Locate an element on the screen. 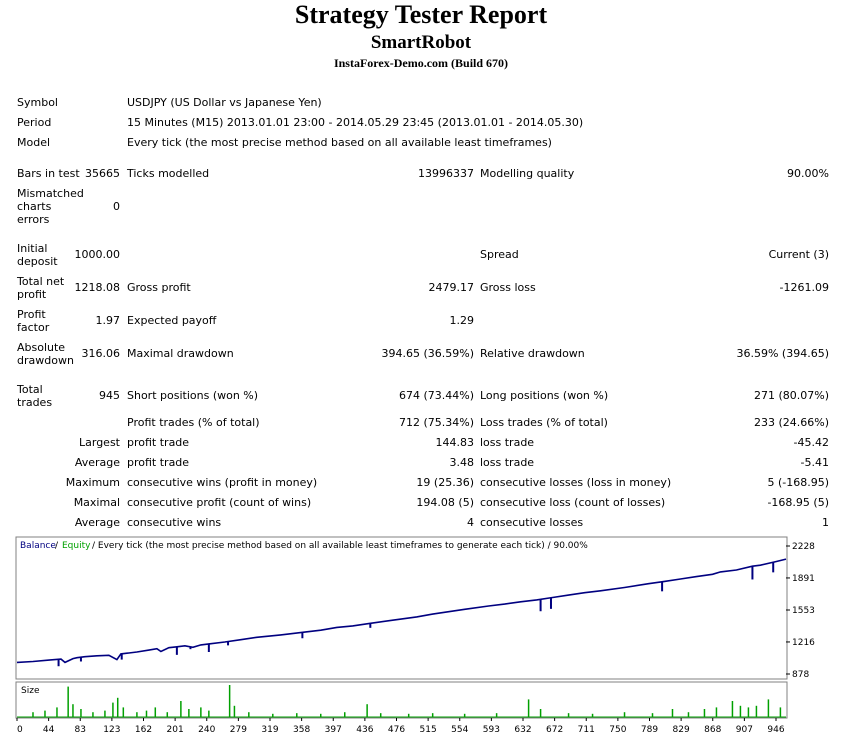 This screenshot has width=842, height=740. size-bars is located at coordinates (401, 701).